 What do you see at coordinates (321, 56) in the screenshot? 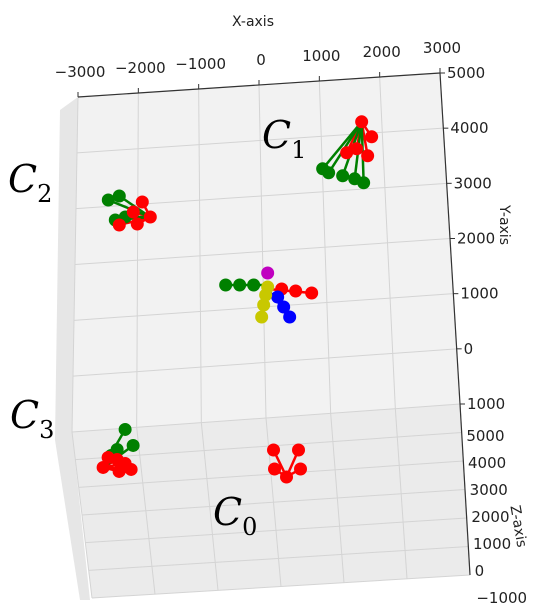
I see `x-tick-label: 1000` at bounding box center [321, 56].